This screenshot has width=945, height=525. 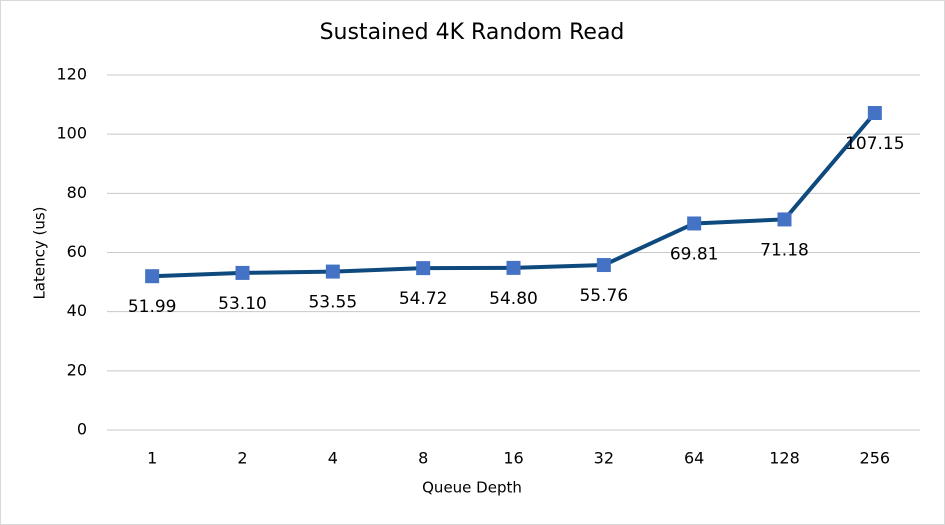 I want to click on y-tick-label: 100, so click(x=71, y=133).